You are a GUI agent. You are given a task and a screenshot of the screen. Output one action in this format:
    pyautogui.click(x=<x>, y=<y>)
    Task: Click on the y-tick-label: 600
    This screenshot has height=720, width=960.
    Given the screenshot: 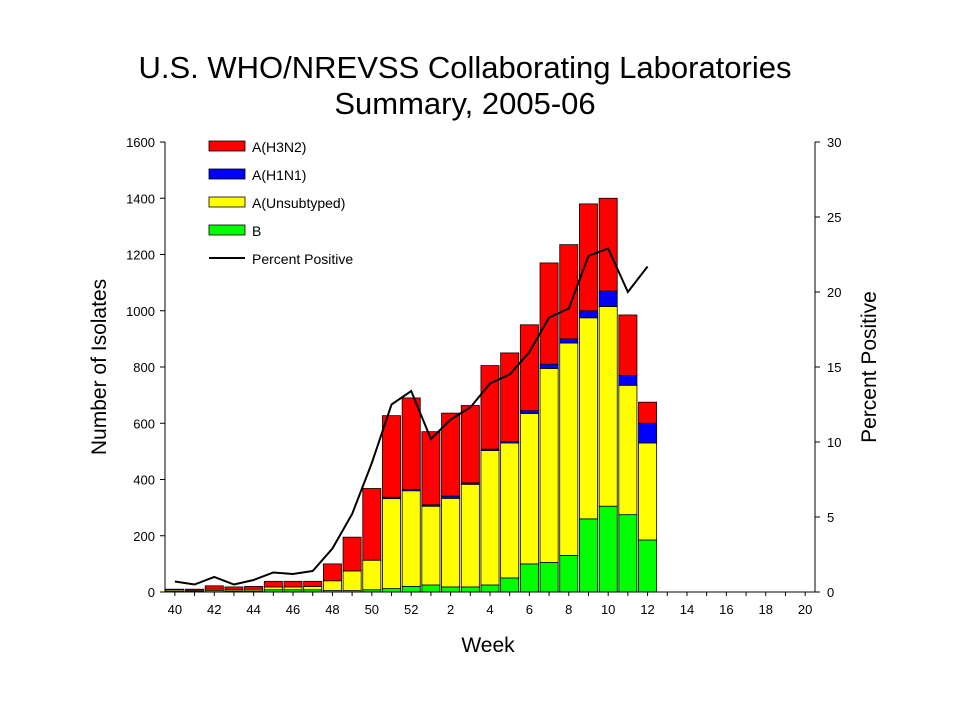 What is the action you would take?
    pyautogui.click(x=144, y=423)
    